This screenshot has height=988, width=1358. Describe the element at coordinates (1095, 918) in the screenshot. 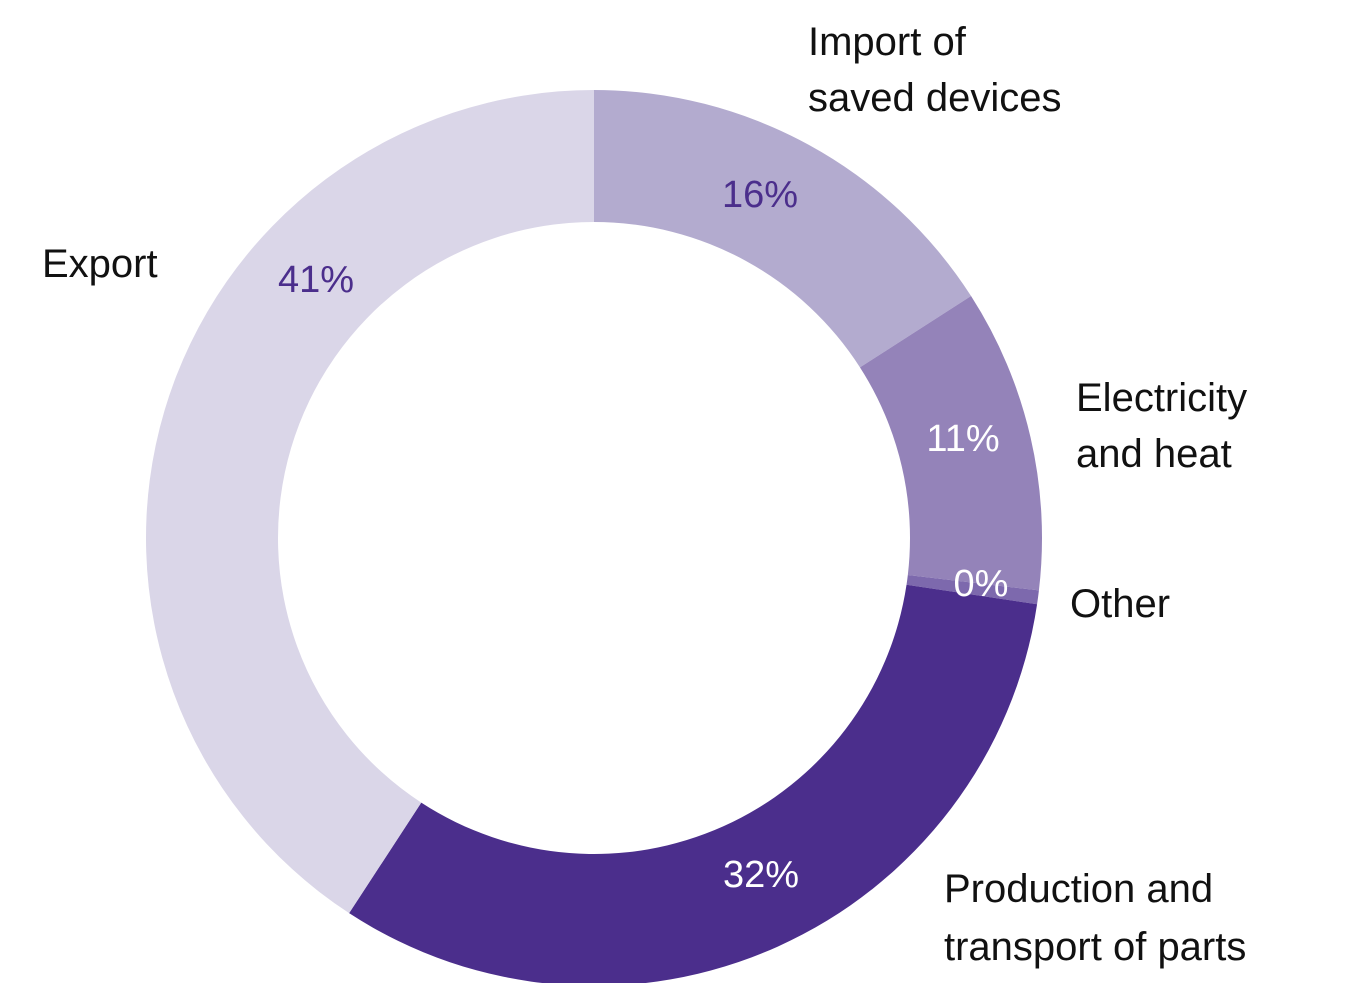

I see `category-label-production-and-transport-of-parts: Production and transport of parts` at that location.